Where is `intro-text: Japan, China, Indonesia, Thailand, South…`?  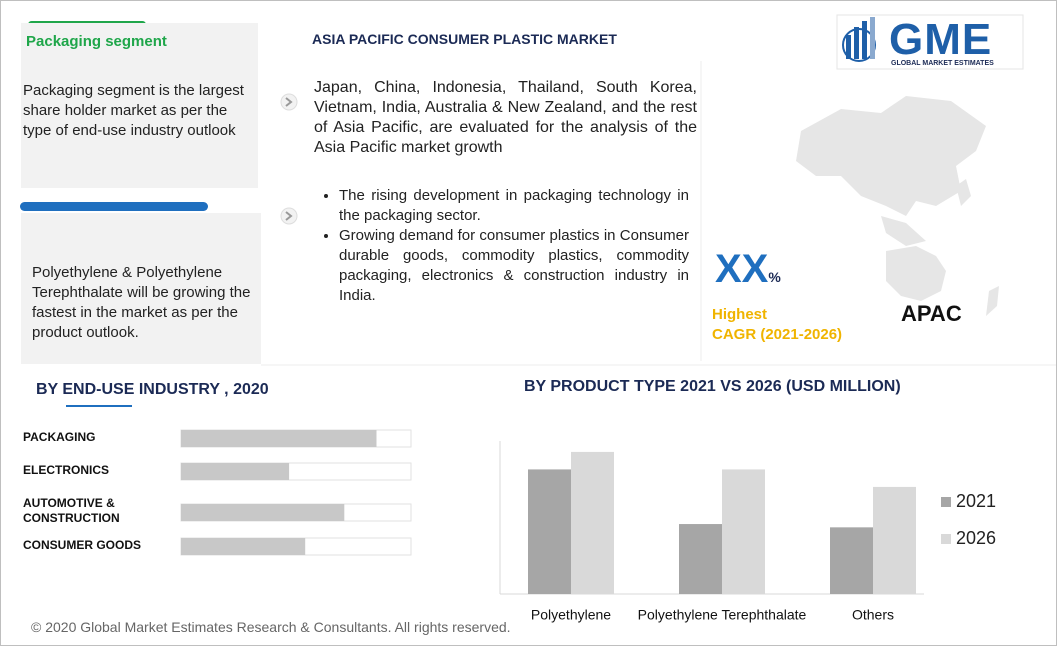
intro-text: Japan, China, Indonesia, Thailand, South… is located at coordinates (505, 117).